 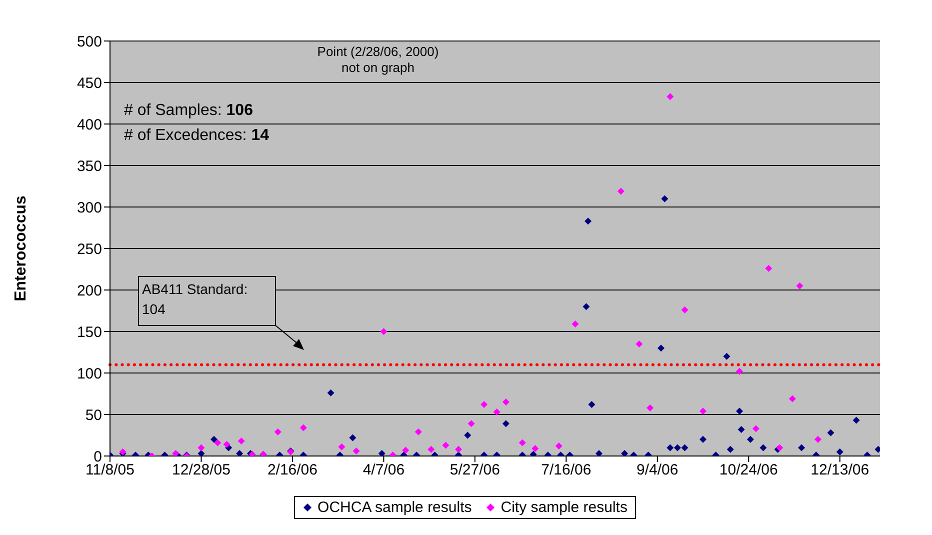 I want to click on y-tick-label: 400, so click(x=89, y=125).